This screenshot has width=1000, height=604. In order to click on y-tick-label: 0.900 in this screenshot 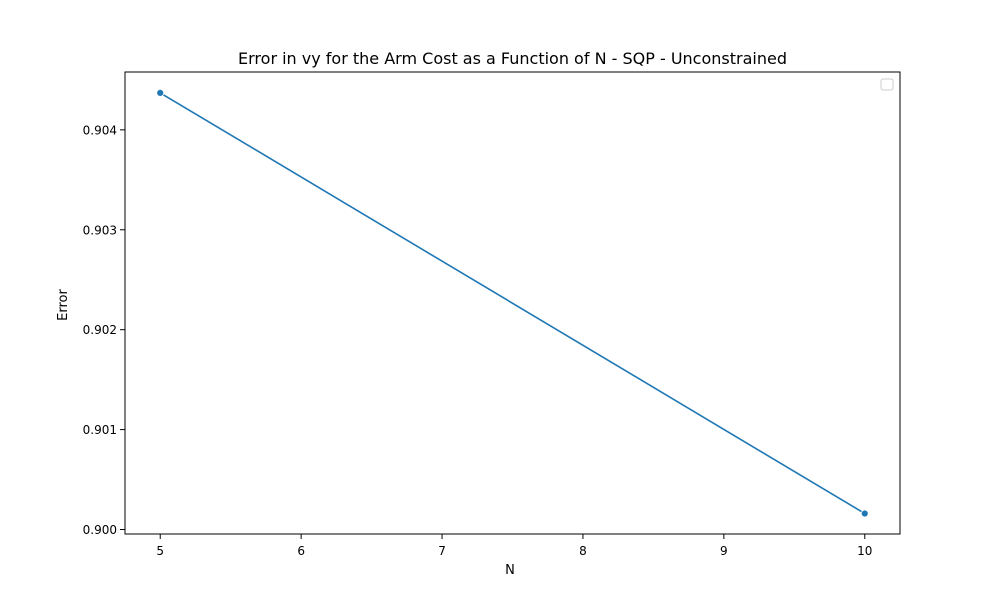, I will do `click(100, 530)`.